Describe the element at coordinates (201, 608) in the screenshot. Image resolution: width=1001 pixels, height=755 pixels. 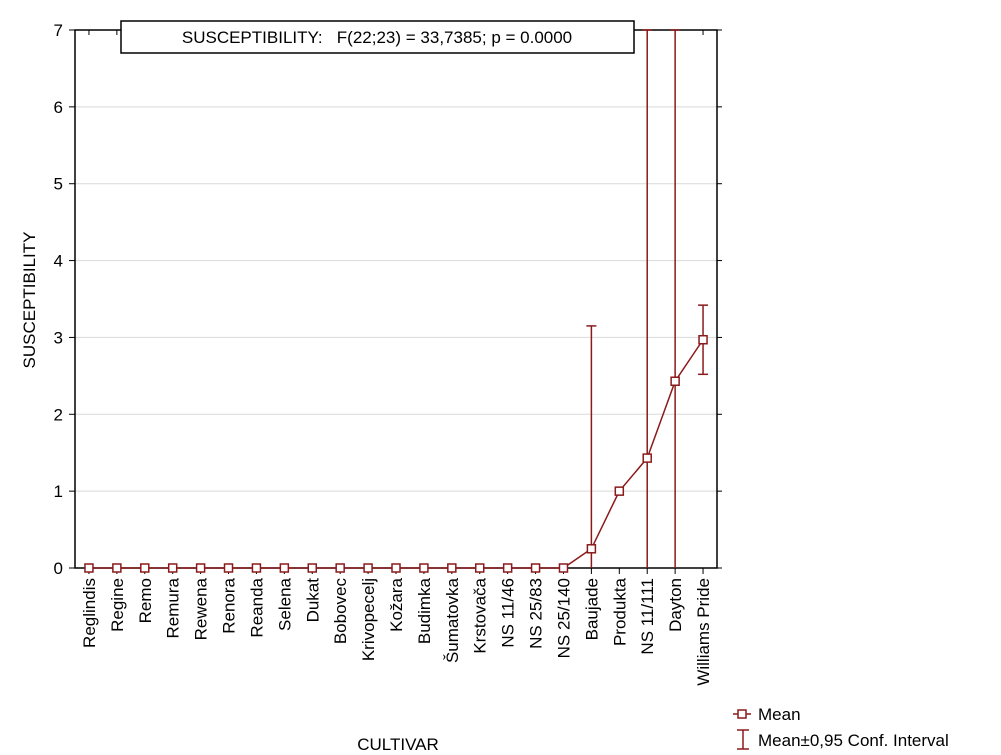
I see `x-tick-label-4: Rewena` at that location.